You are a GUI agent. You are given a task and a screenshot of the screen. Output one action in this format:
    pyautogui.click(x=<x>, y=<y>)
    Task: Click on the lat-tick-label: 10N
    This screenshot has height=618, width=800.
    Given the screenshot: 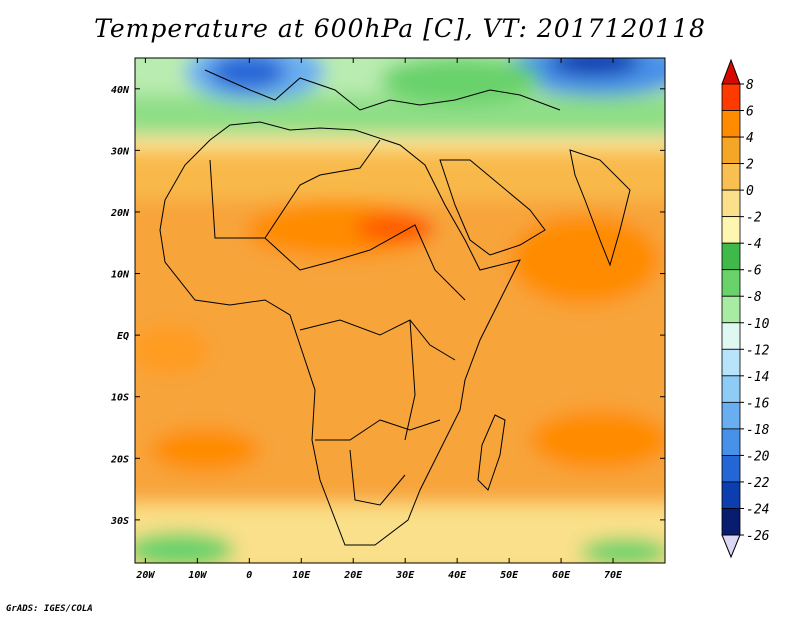 What is the action you would take?
    pyautogui.click(x=120, y=275)
    